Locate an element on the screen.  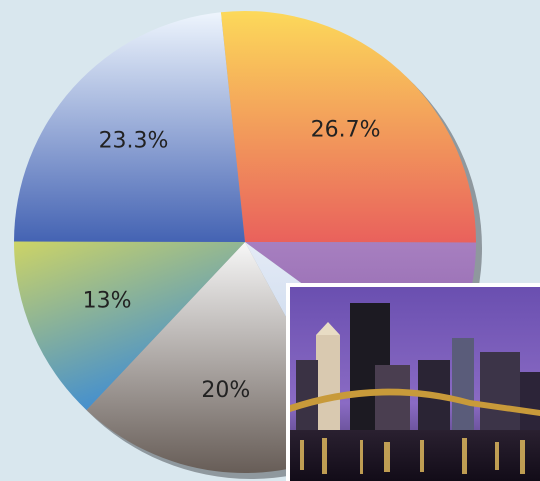
reflections is located at coordinates (412, 456).